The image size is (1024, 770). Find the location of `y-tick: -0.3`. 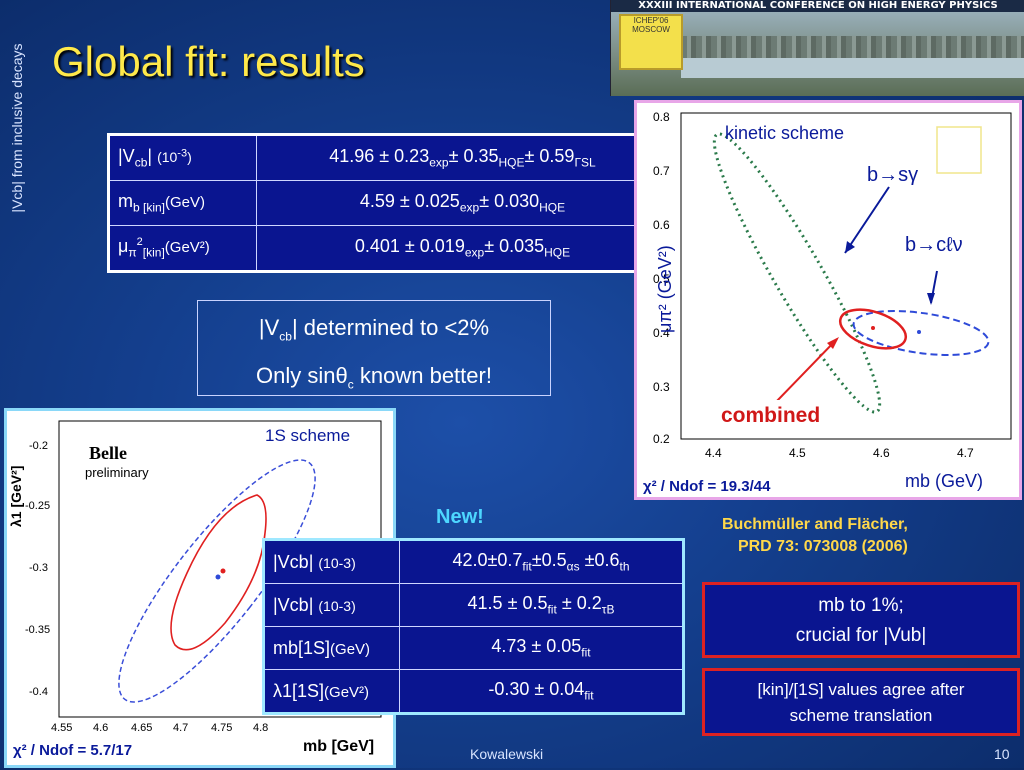

y-tick: -0.3 is located at coordinates (38, 568).